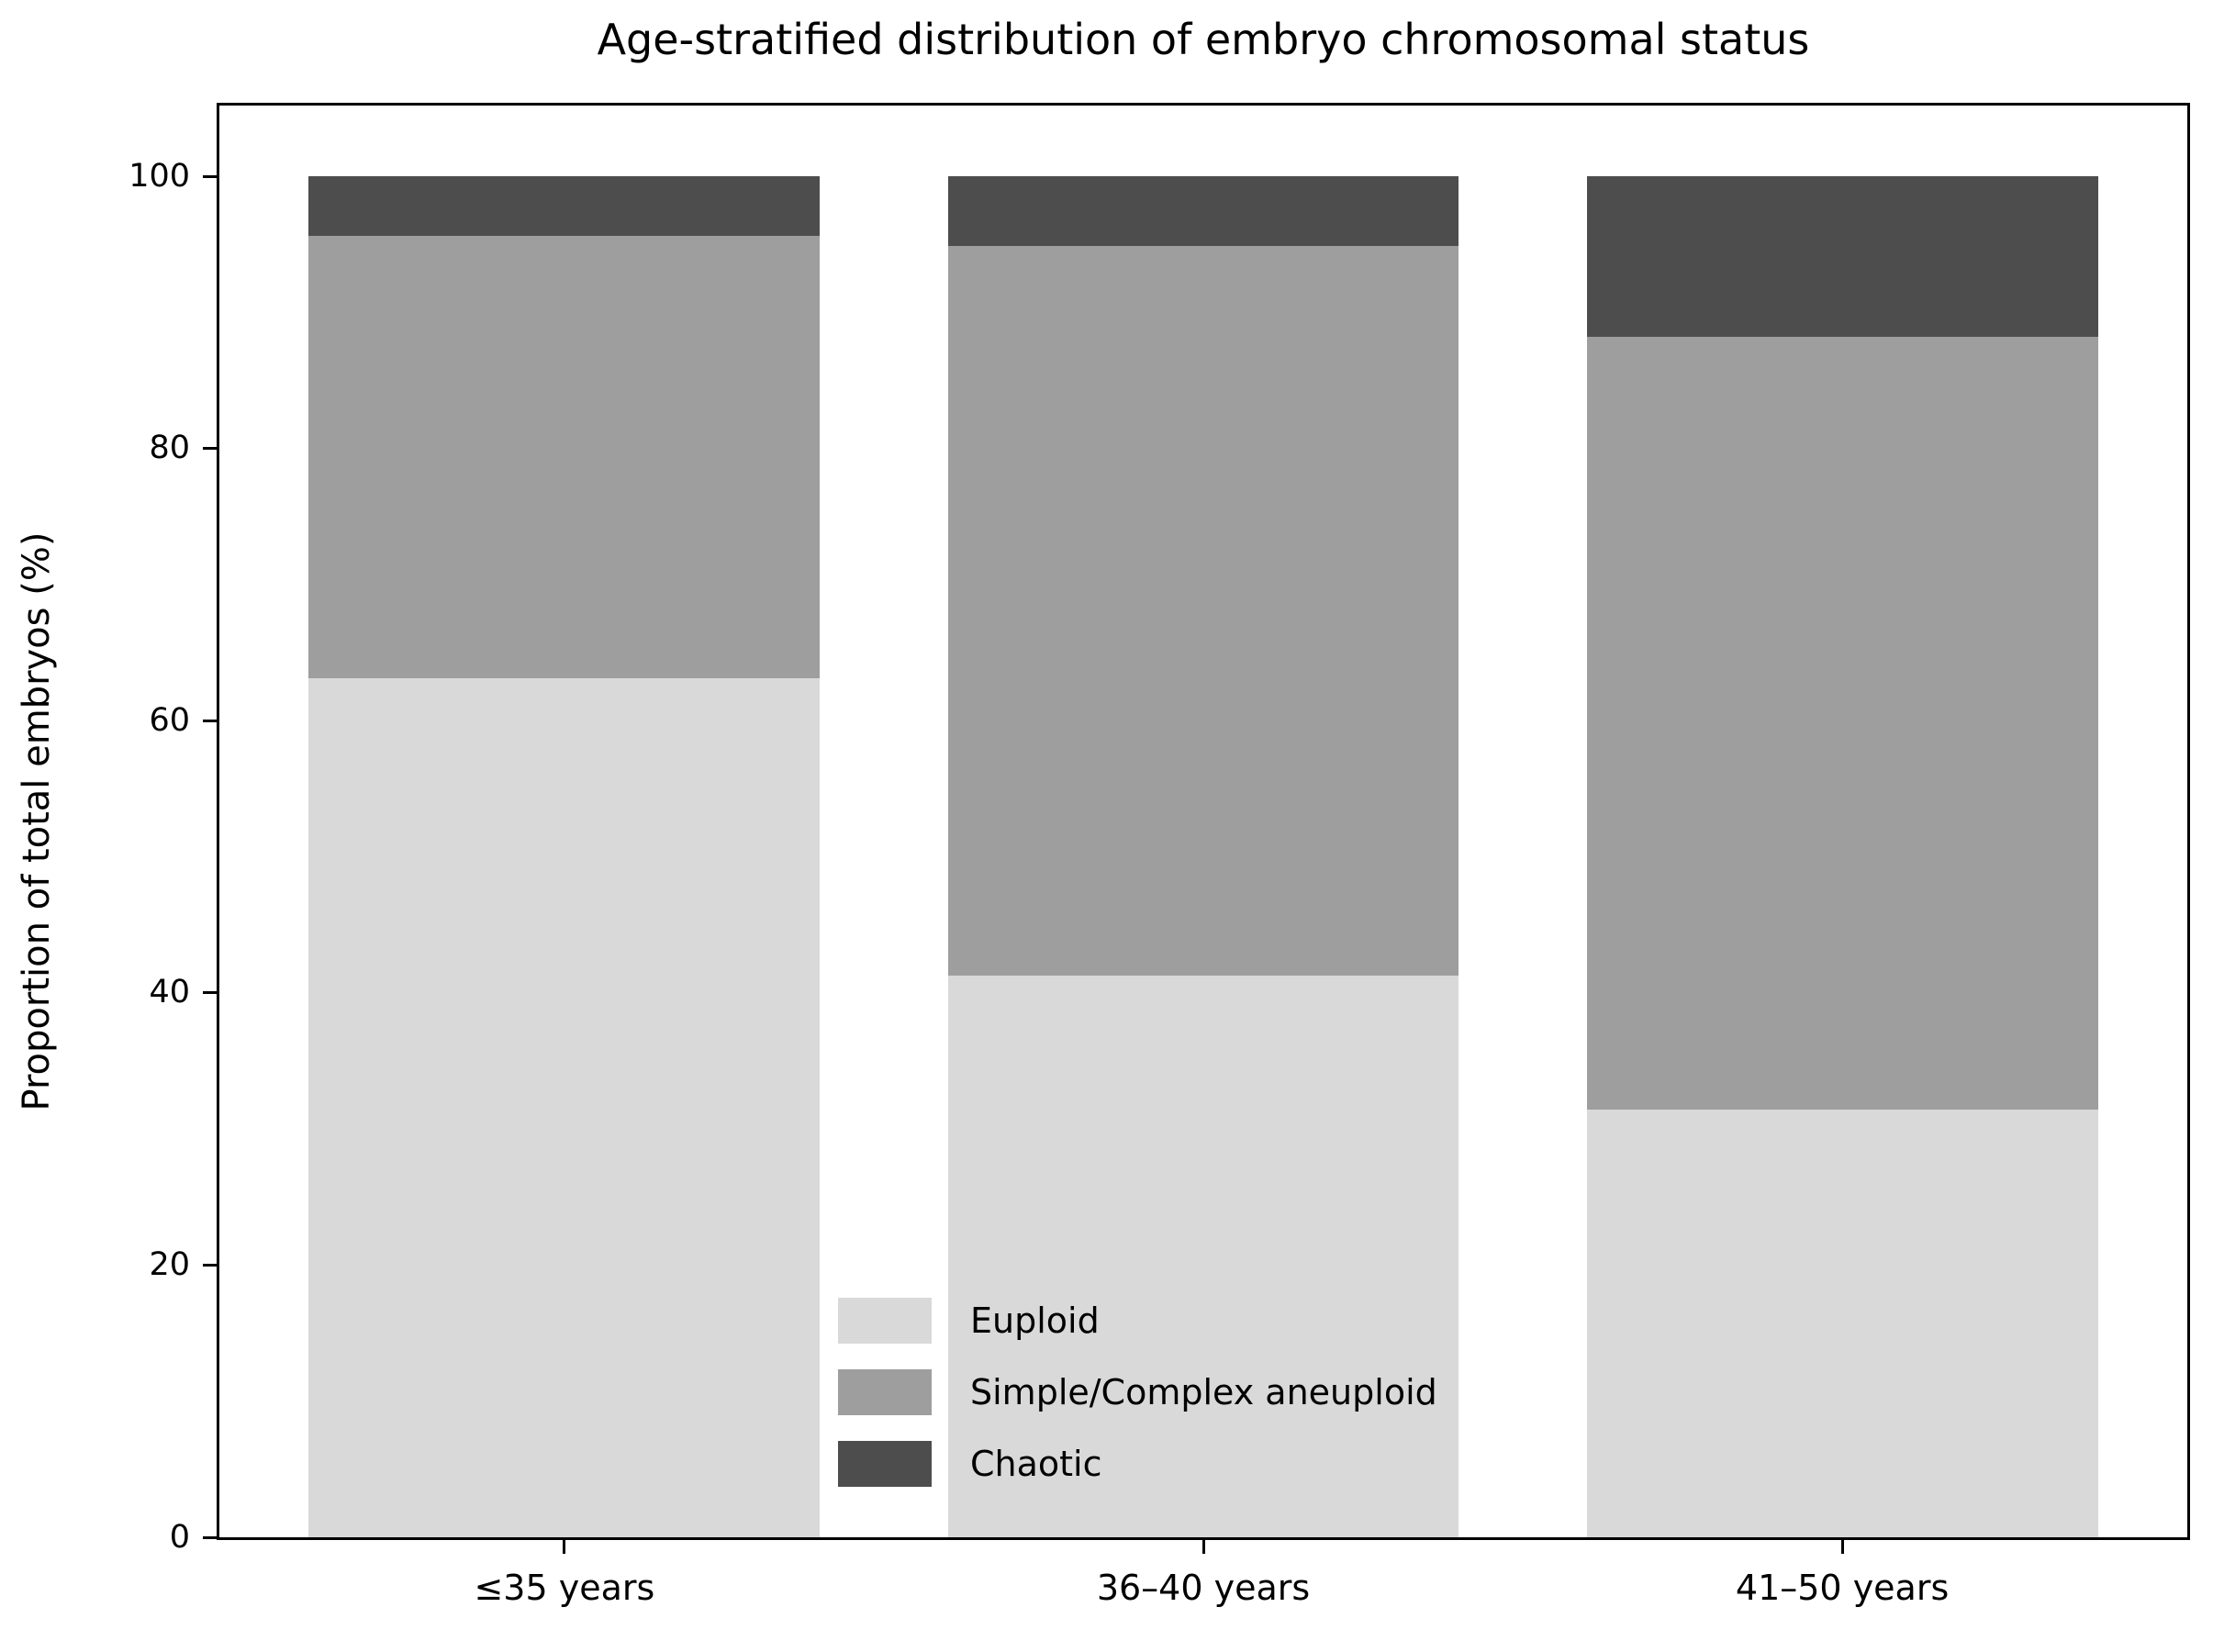  I want to click on y-tick-label: 100, so click(159, 176).